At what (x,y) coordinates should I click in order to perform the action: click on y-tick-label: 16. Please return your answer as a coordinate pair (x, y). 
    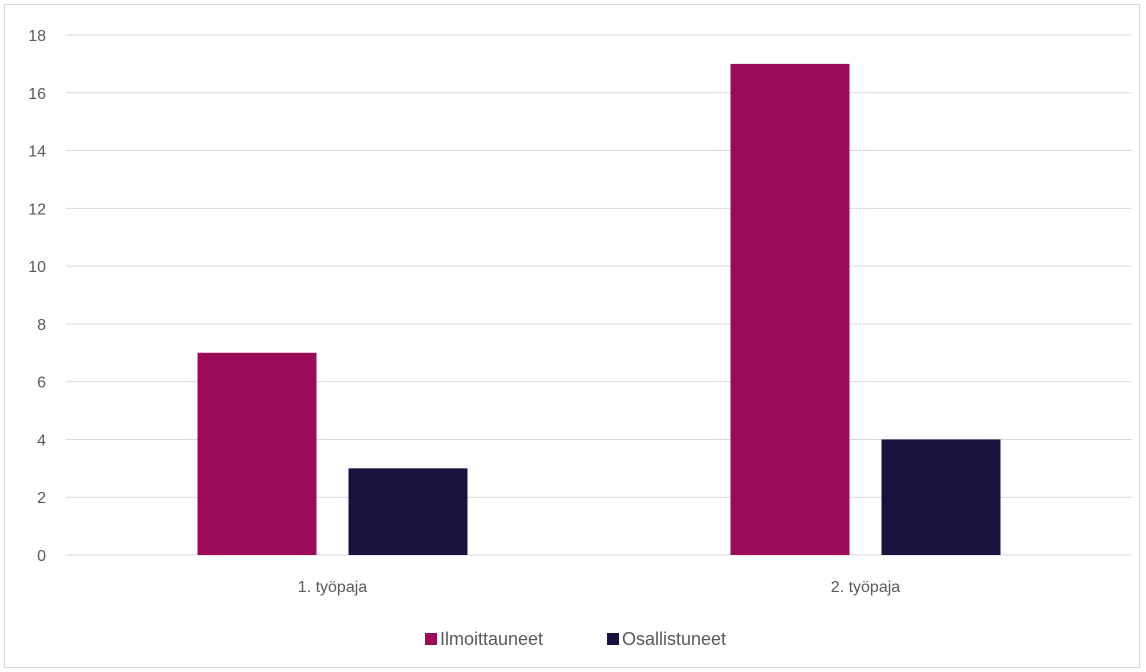
    Looking at the image, I should click on (37, 94).